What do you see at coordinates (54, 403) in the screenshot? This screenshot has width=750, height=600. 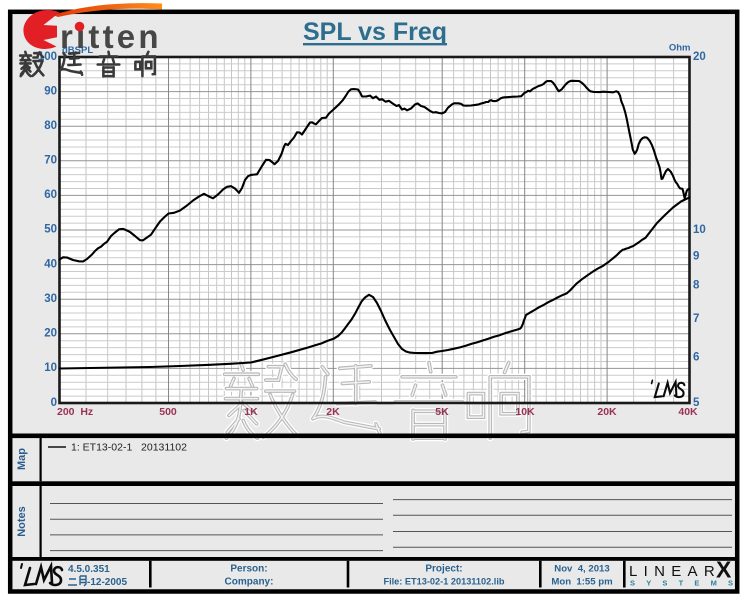 I see `svg-text: 0` at bounding box center [54, 403].